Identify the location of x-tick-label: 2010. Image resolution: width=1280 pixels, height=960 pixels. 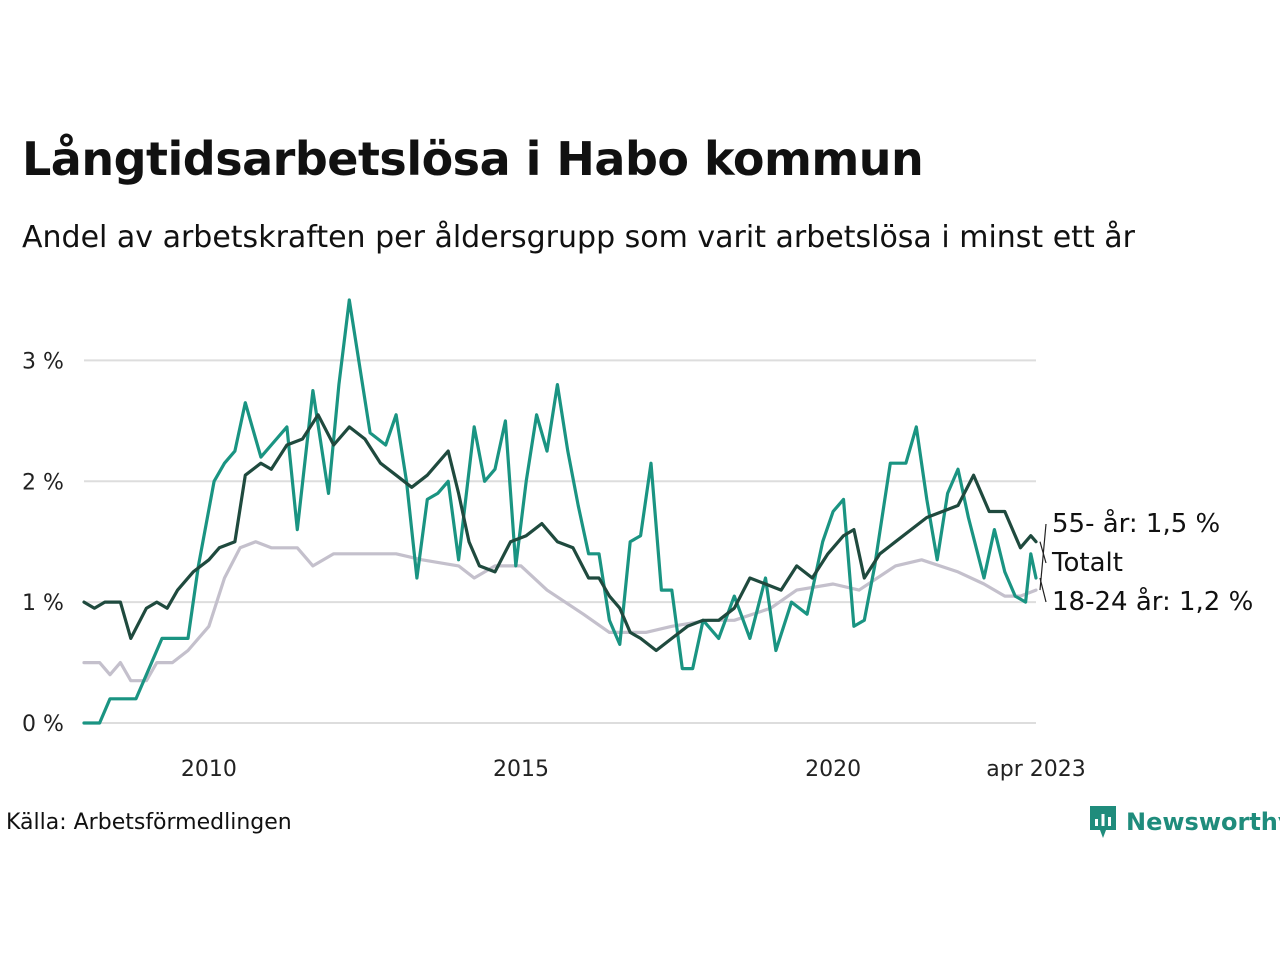
(209, 769).